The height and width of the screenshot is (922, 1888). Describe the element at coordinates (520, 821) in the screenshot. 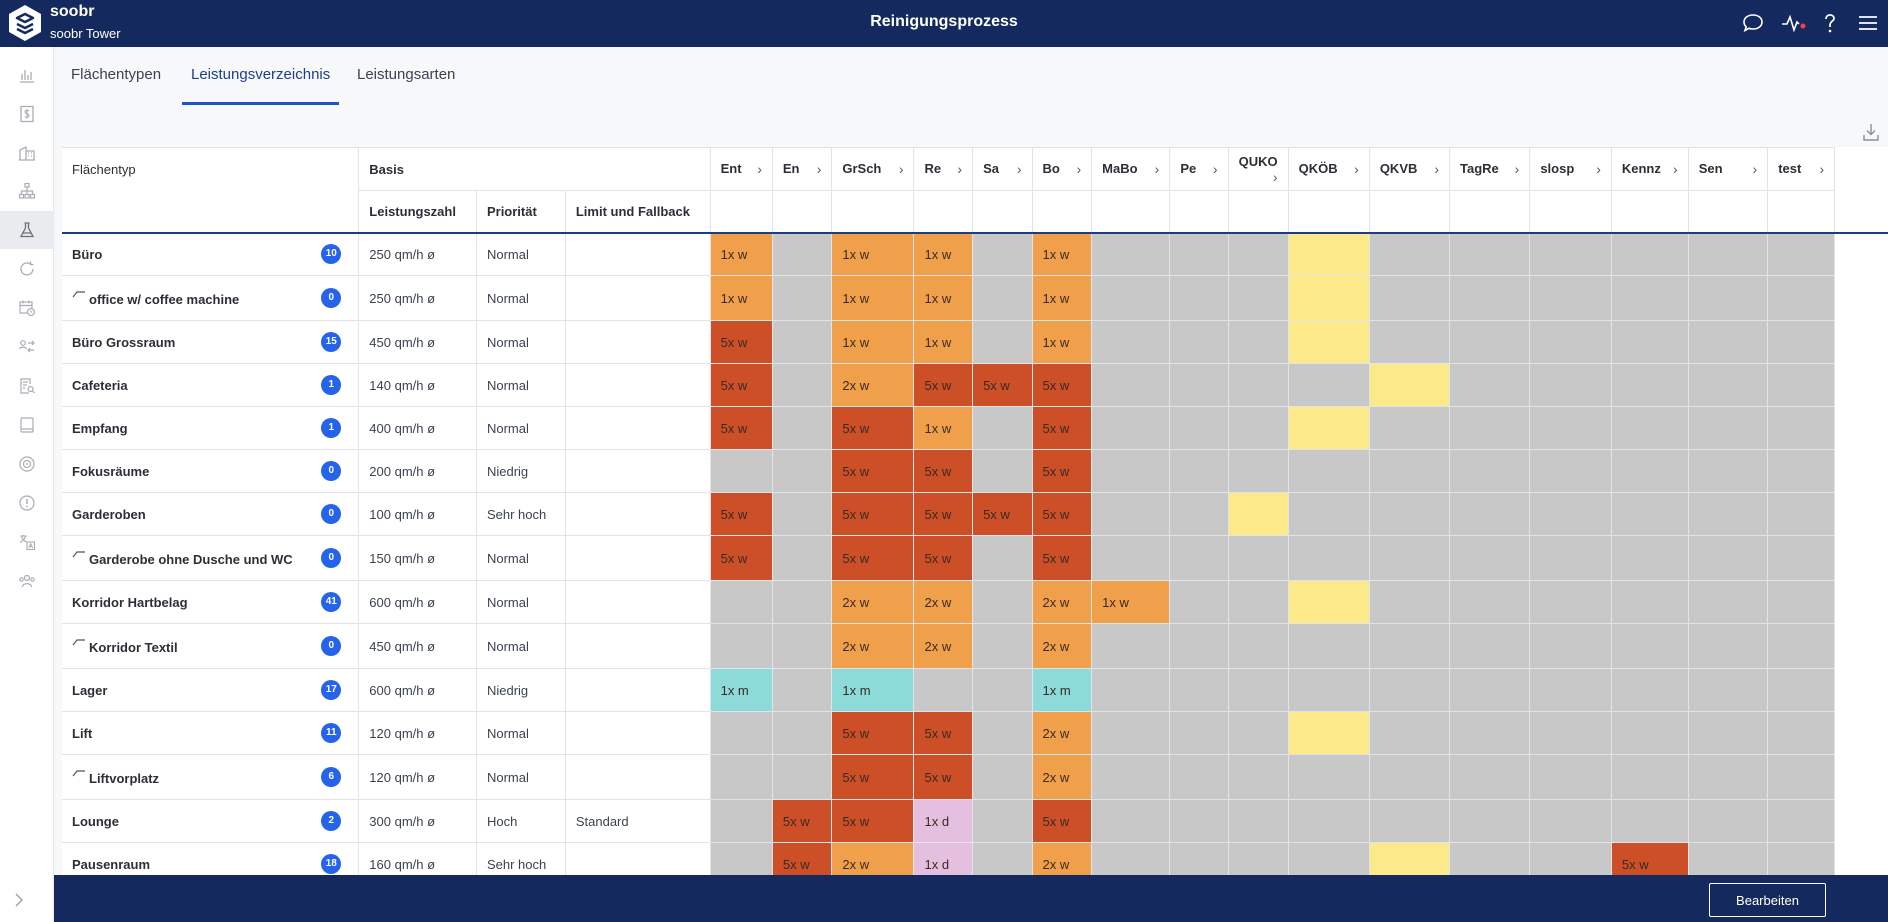

I see `prioritaet-cell: Hoch` at that location.